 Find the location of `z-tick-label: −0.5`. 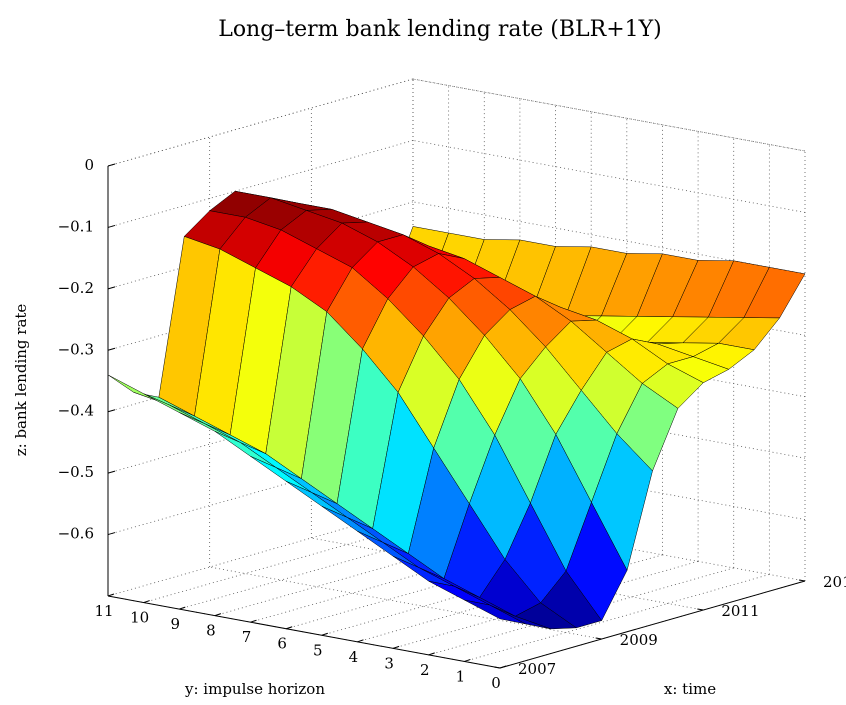

z-tick-label: −0.5 is located at coordinates (76, 472).